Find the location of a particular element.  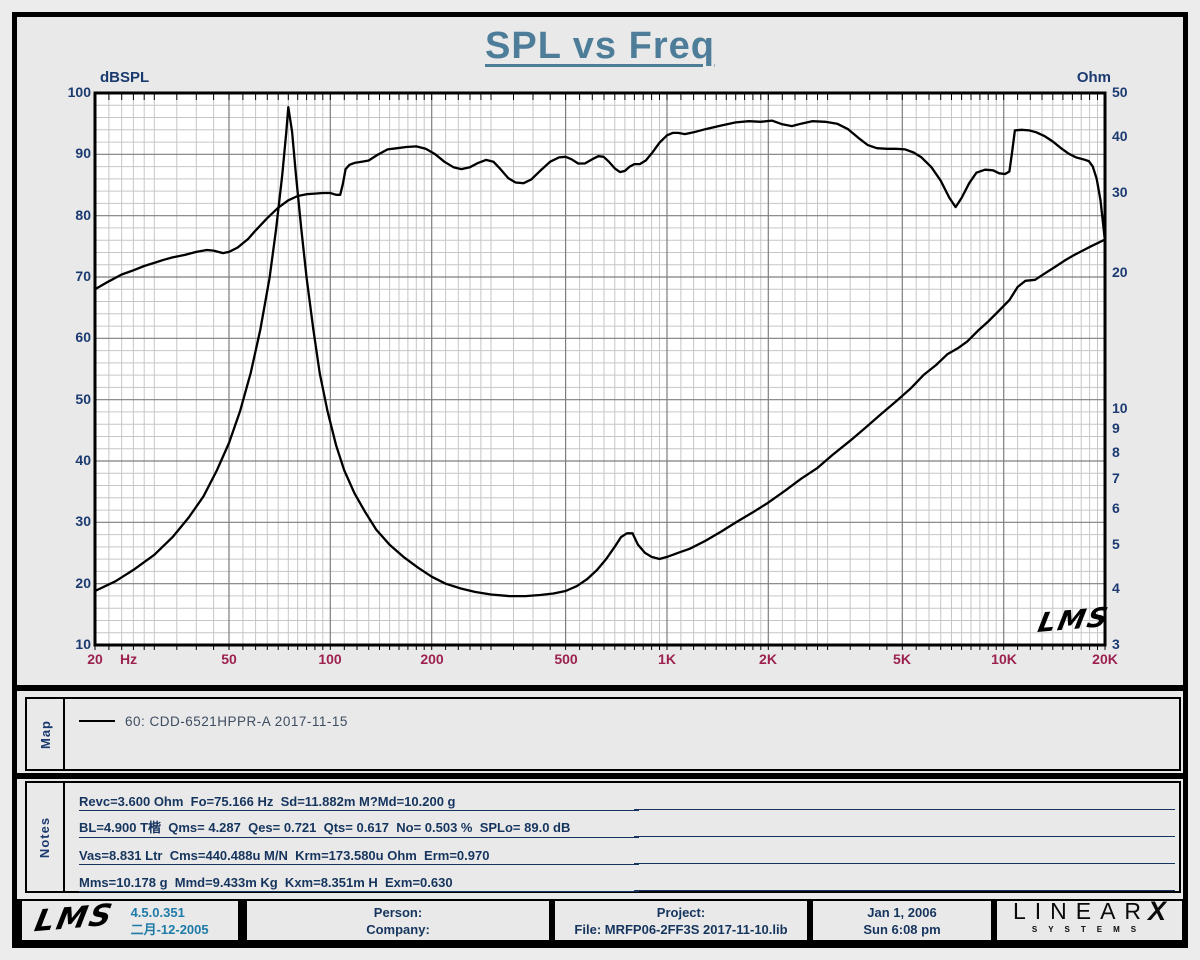

left-axis-tick: 50 is located at coordinates (83, 399).